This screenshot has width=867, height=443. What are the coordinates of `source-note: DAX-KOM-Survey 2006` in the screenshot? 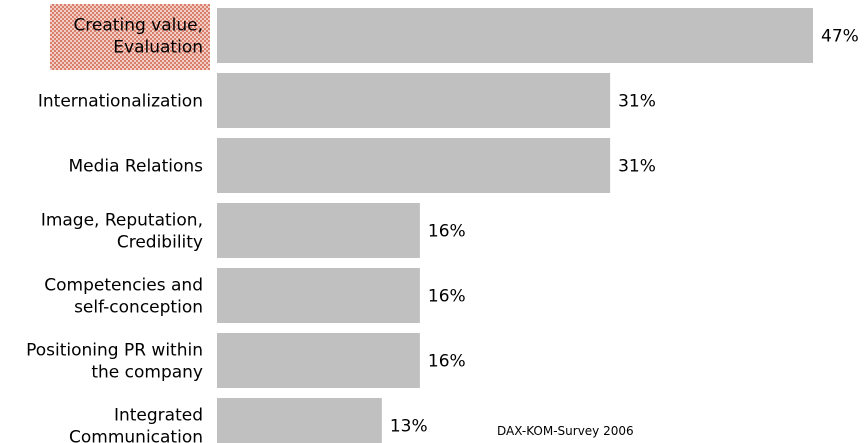 It's located at (565, 431).